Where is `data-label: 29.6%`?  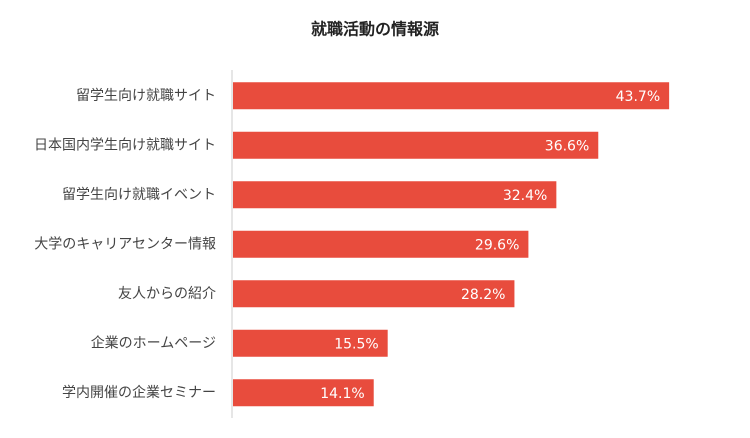 data-label: 29.6% is located at coordinates (497, 245).